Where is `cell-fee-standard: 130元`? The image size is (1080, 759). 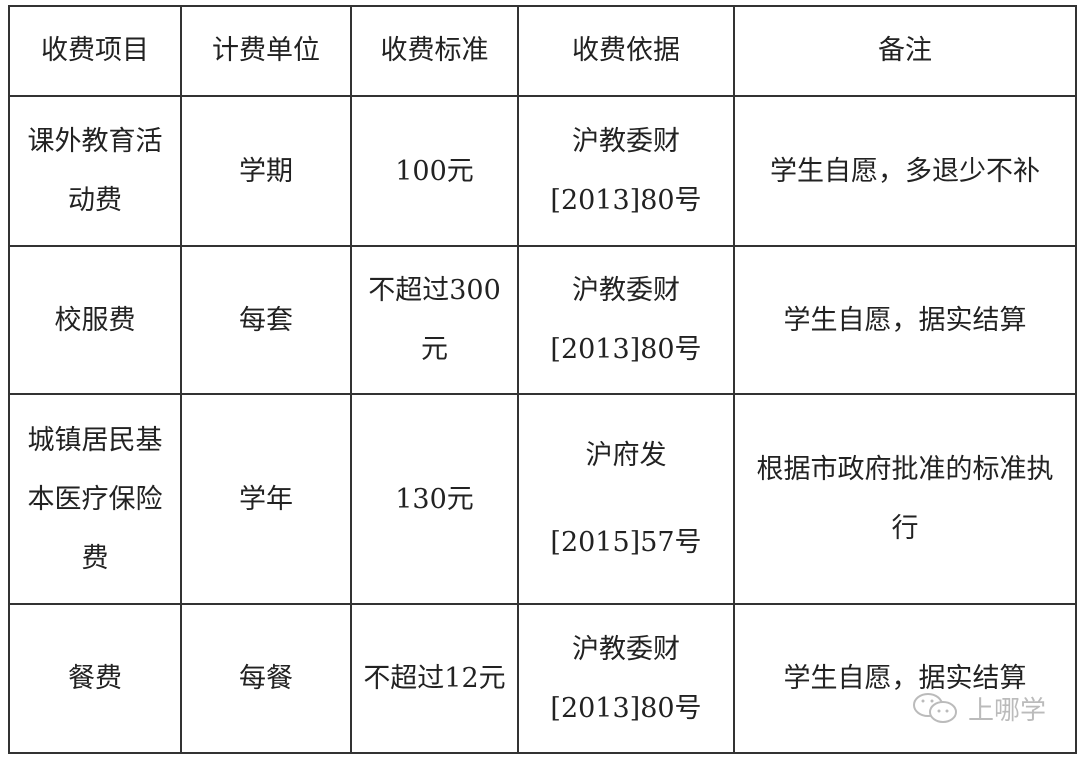 cell-fee-standard: 130元 is located at coordinates (434, 499).